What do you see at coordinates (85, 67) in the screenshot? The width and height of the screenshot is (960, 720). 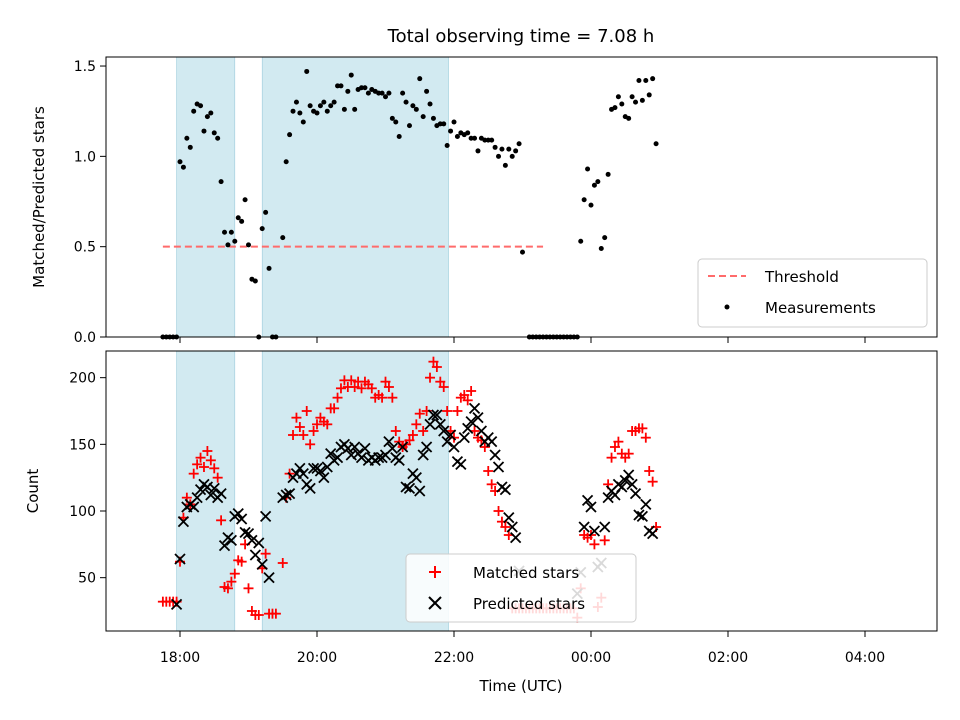 I see `y-tick-label: 1.5` at bounding box center [85, 67].